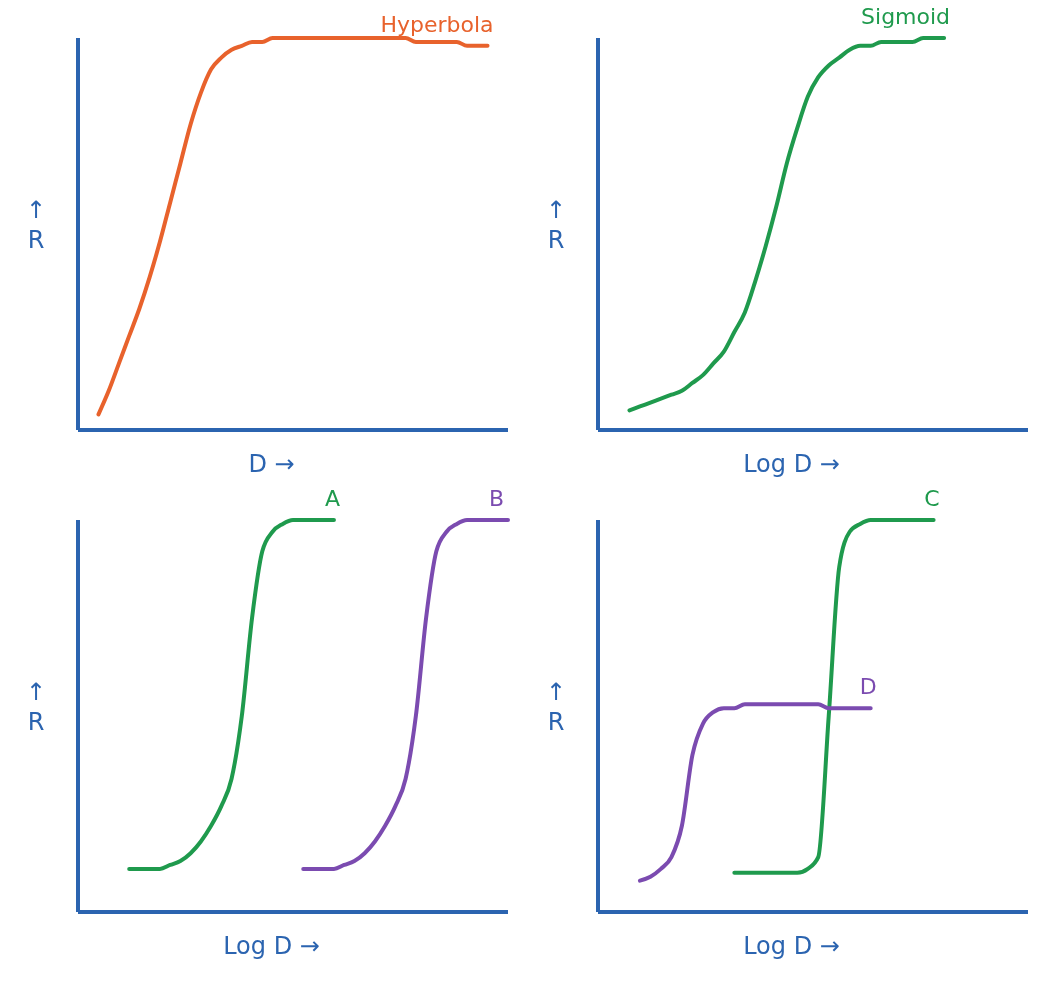 The image size is (1061, 988). Describe the element at coordinates (868, 687) in the screenshot. I see `series-label: D` at that location.